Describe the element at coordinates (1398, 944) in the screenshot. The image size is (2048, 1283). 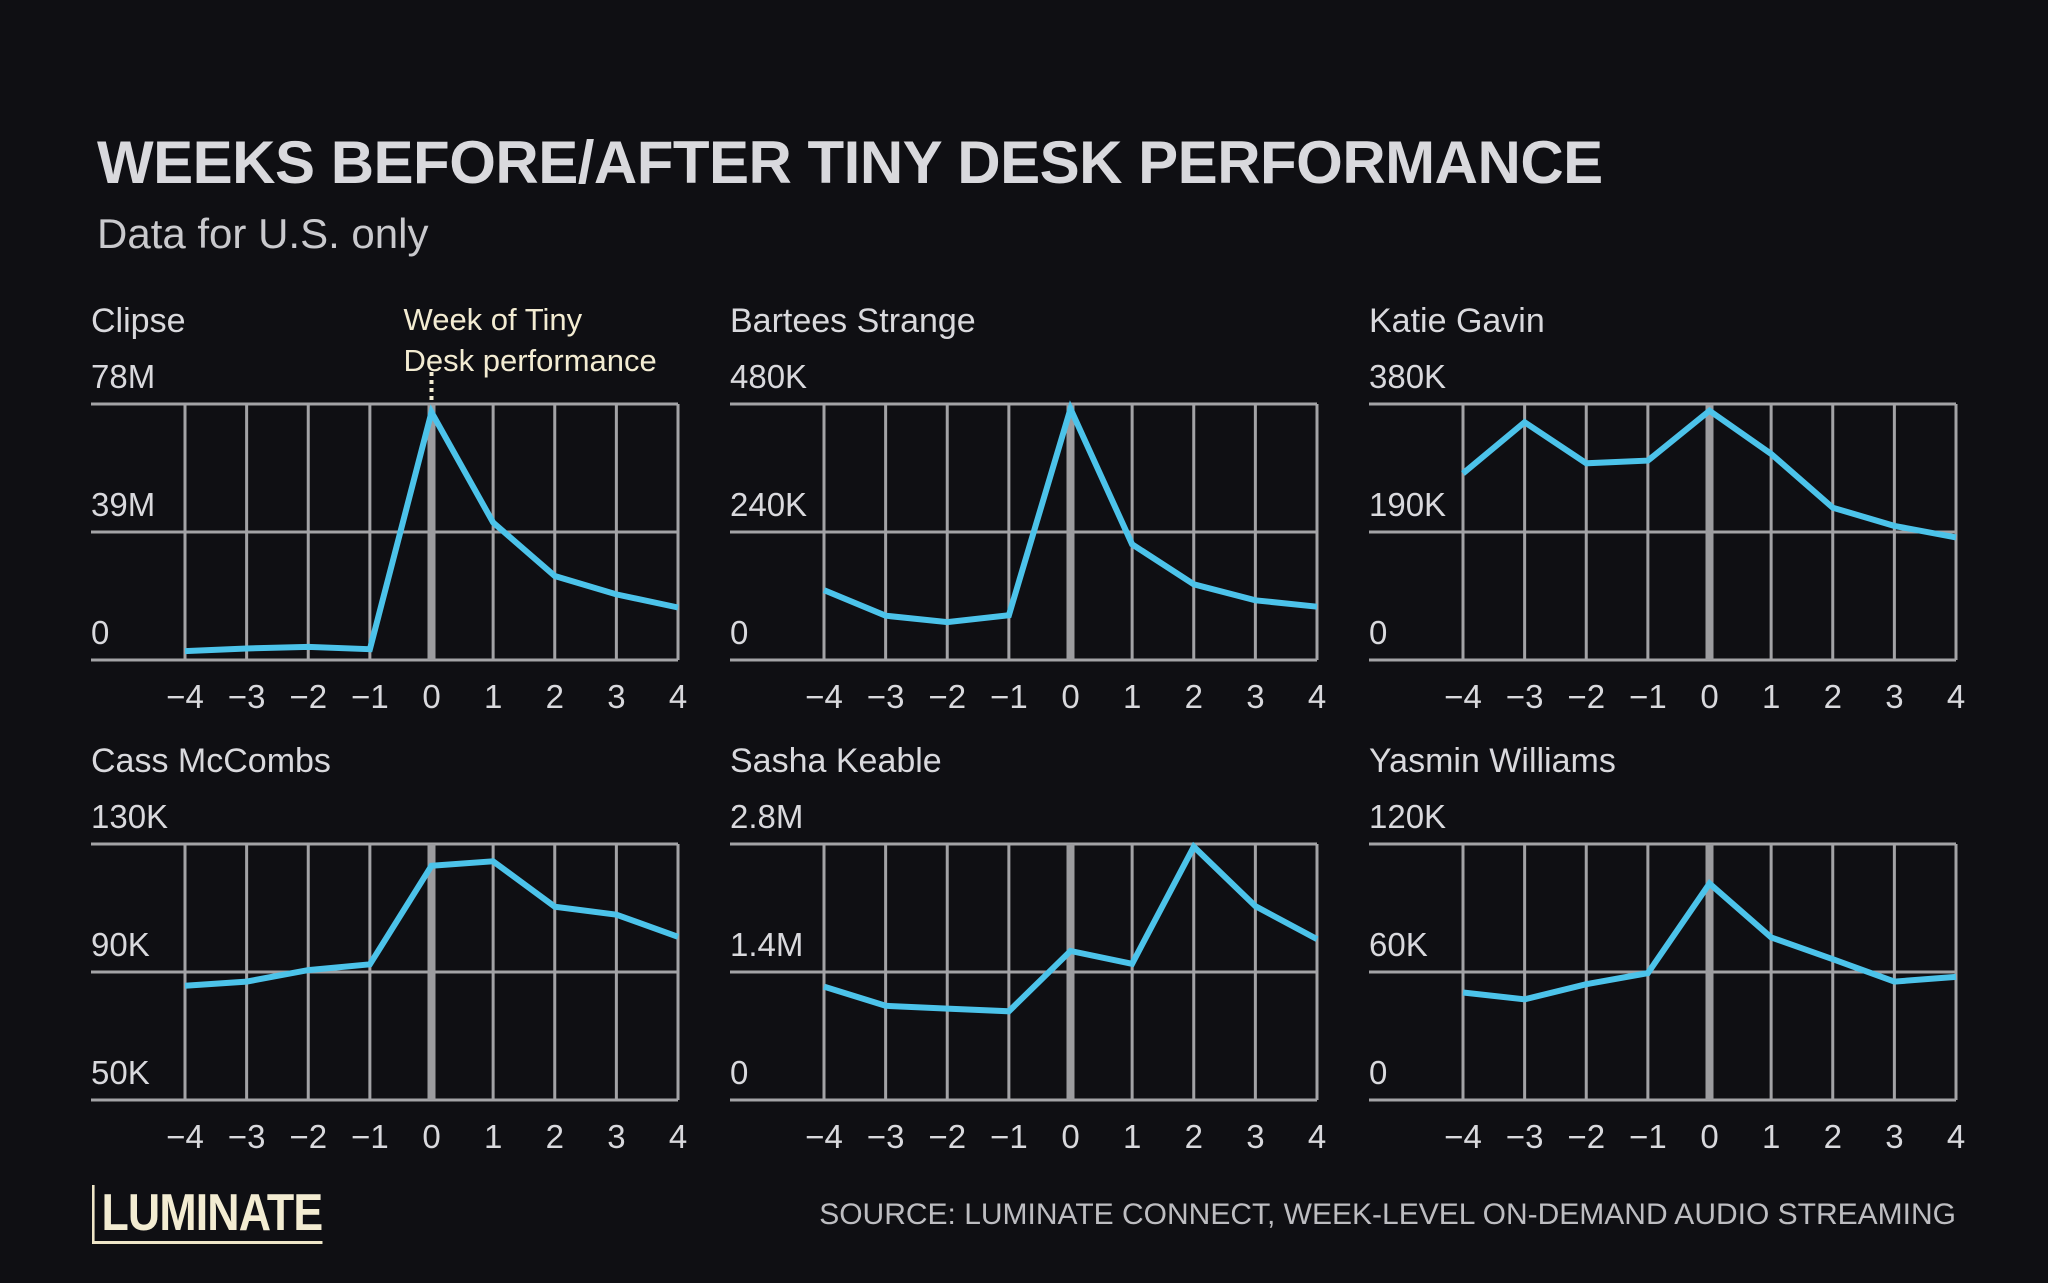
I see `y-tick-label: 60K` at that location.